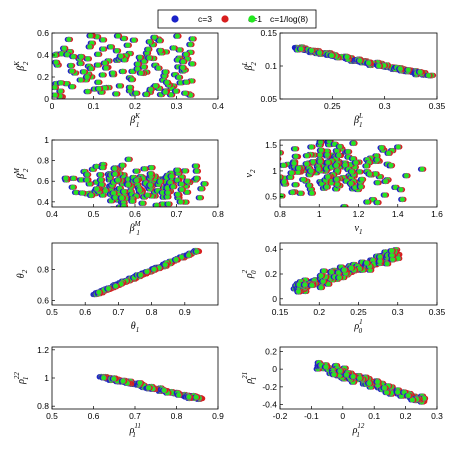 The height and width of the screenshot is (474, 474). What do you see at coordinates (271, 66) in the screenshot?
I see `y-tick-label: 0.1` at bounding box center [271, 66].